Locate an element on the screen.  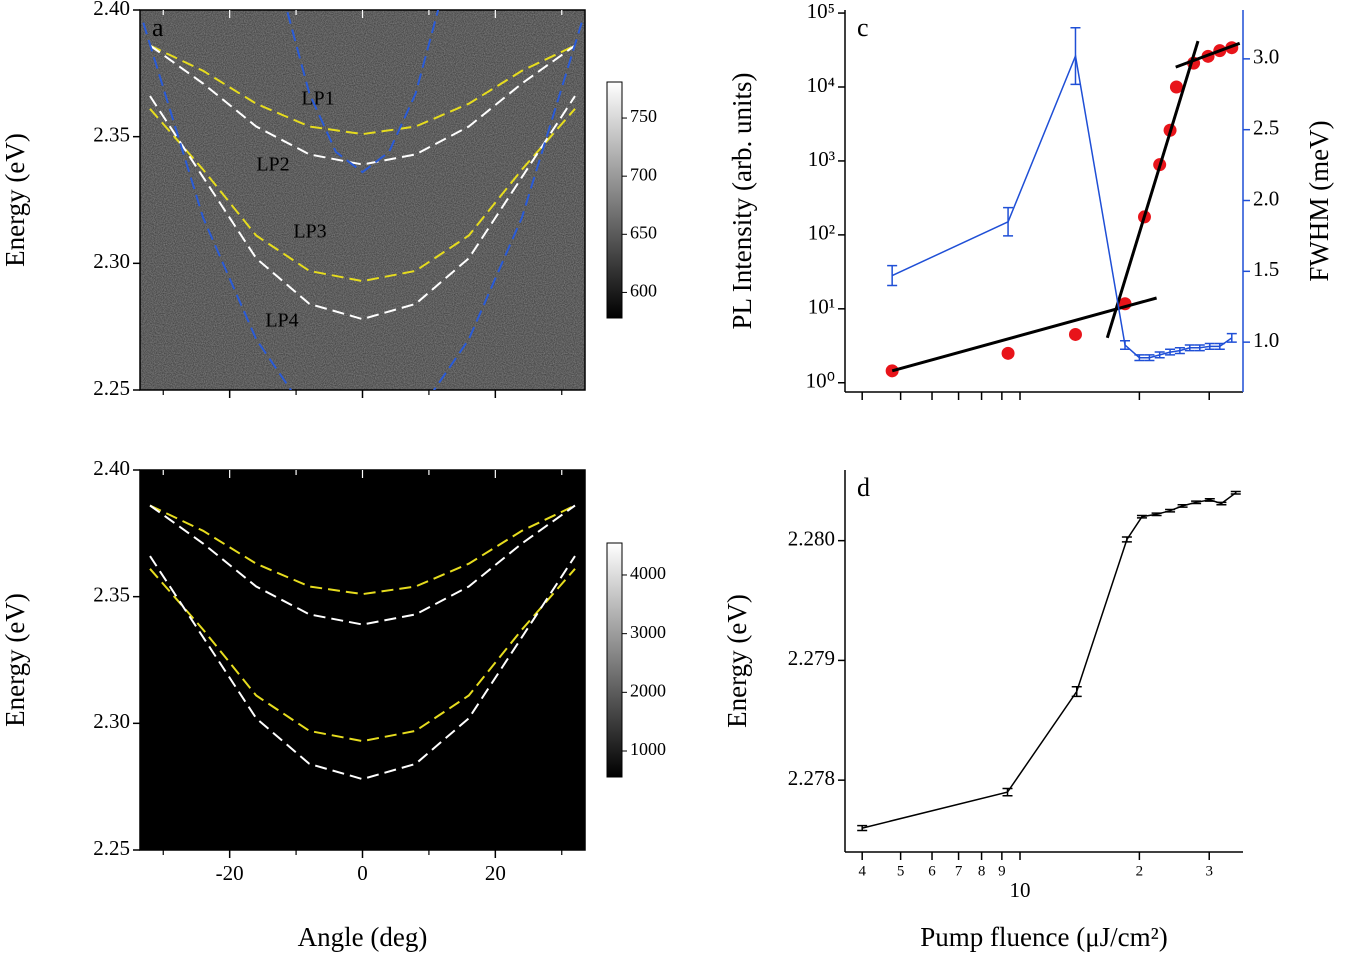
curve-label: LP1 is located at coordinates (314, 556).